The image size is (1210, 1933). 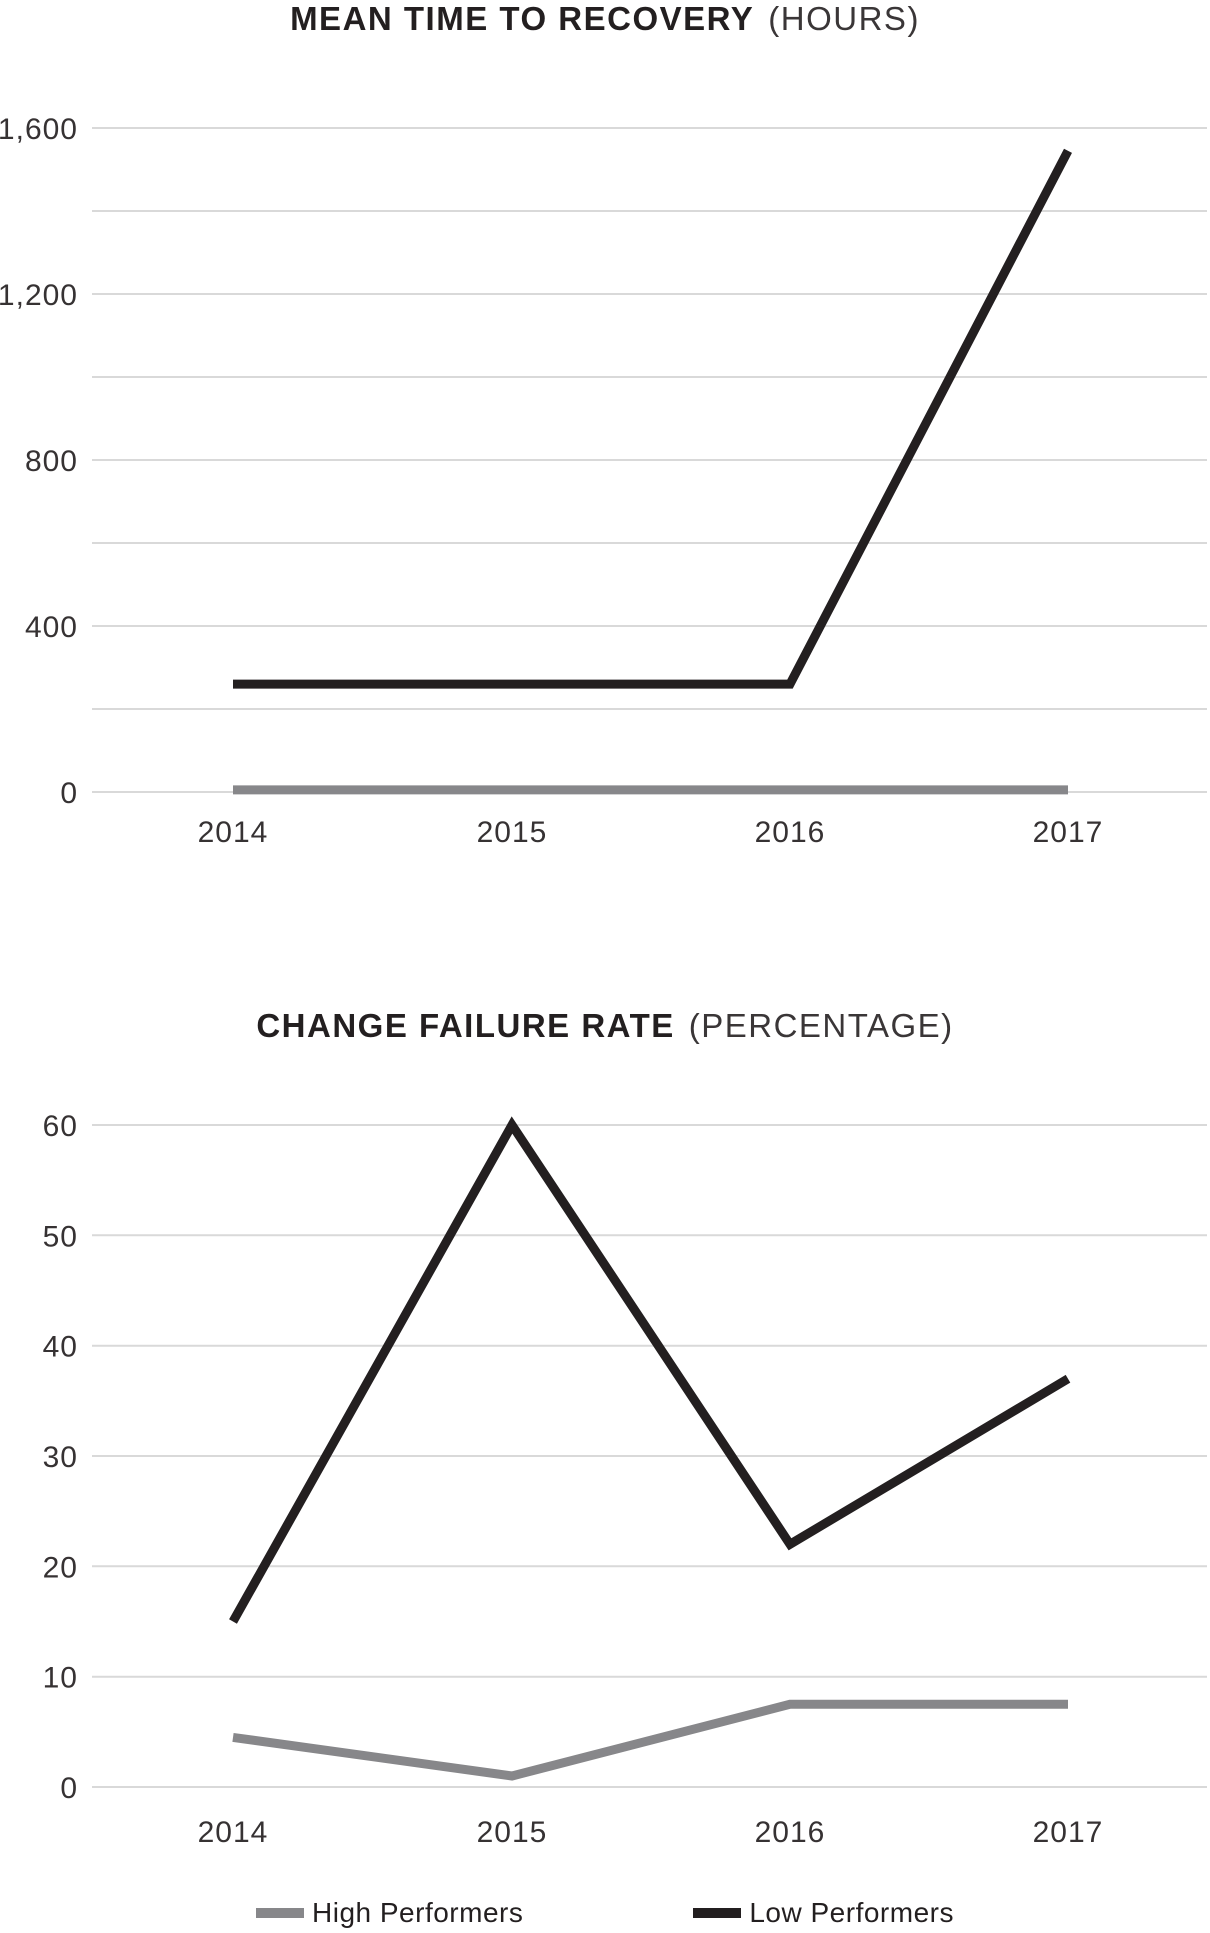 I want to click on high-performers-swatch, so click(x=280, y=1913).